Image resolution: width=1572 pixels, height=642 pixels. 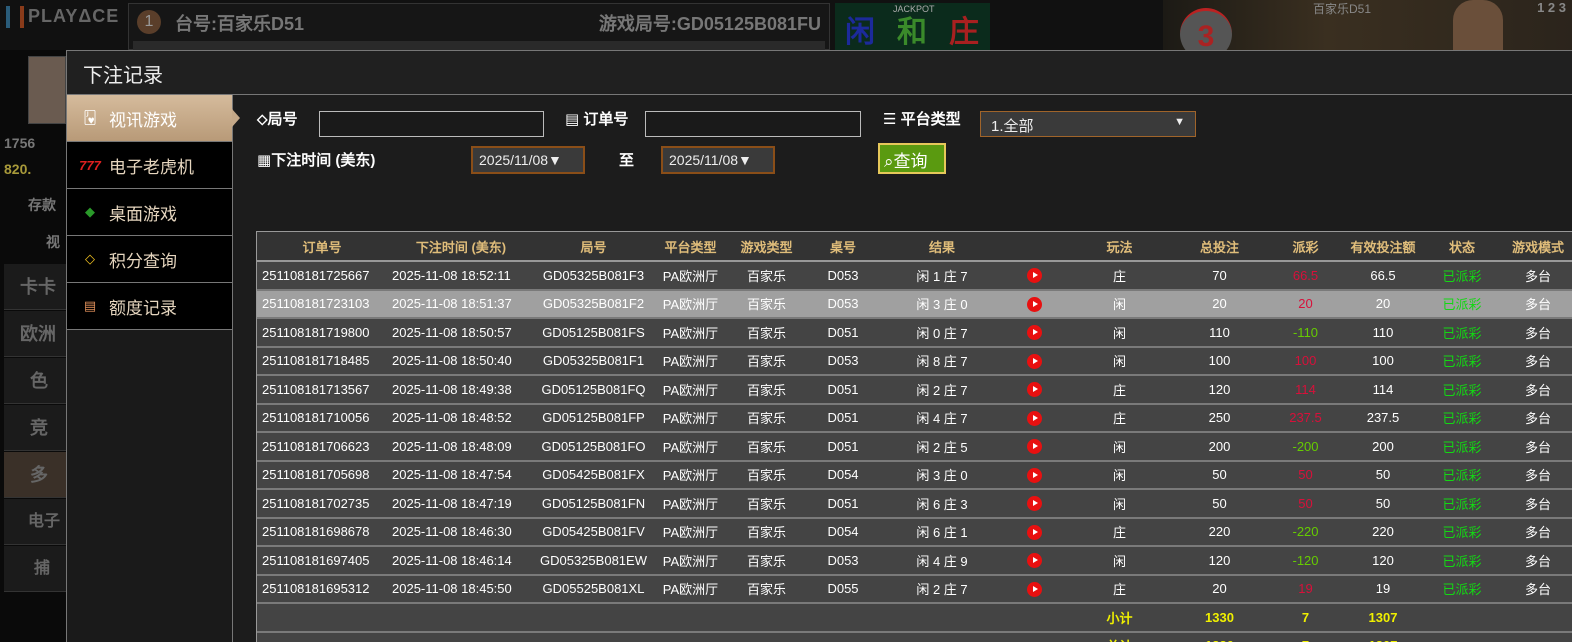 What do you see at coordinates (322, 504) in the screenshot?
I see `order-id-cell: 251108181702735` at bounding box center [322, 504].